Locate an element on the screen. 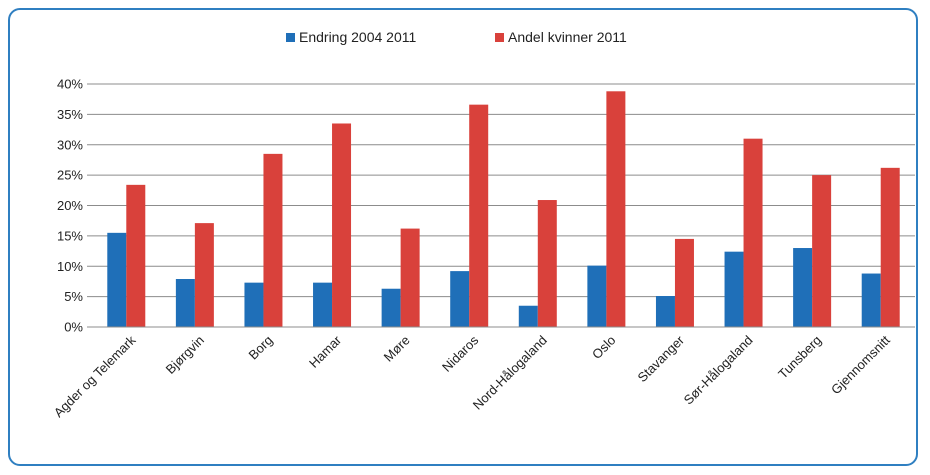  x-category-label: Sør-Hålogaland is located at coordinates (718, 370).